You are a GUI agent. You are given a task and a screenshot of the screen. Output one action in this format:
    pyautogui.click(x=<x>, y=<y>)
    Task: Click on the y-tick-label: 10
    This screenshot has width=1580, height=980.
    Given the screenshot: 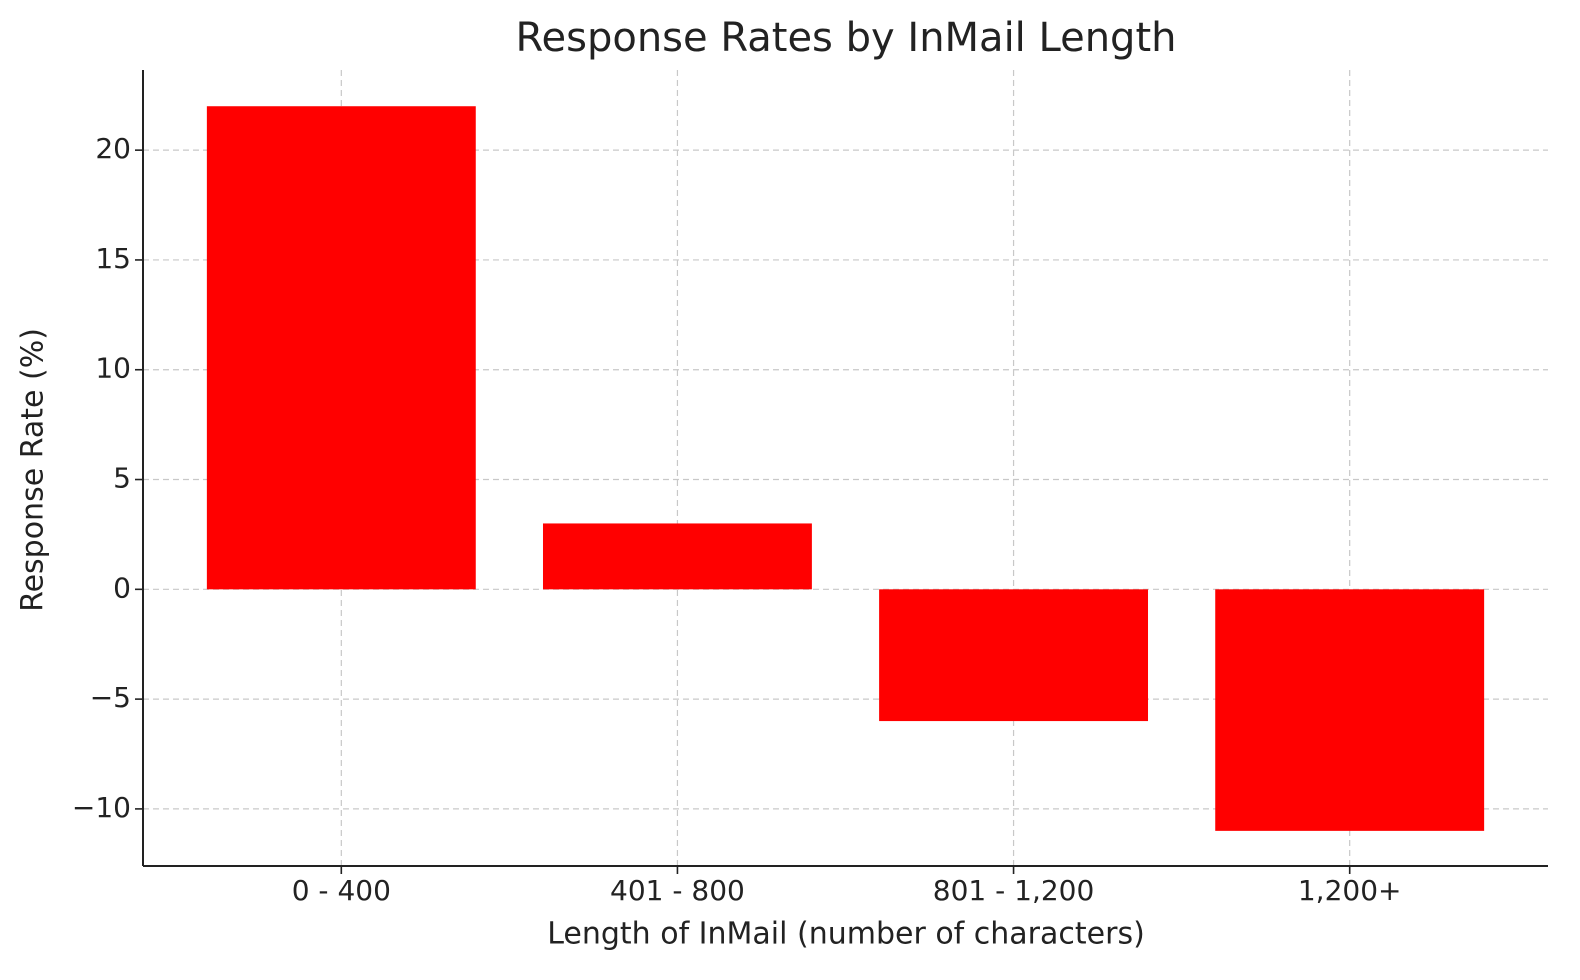 What is the action you would take?
    pyautogui.click(x=113, y=368)
    